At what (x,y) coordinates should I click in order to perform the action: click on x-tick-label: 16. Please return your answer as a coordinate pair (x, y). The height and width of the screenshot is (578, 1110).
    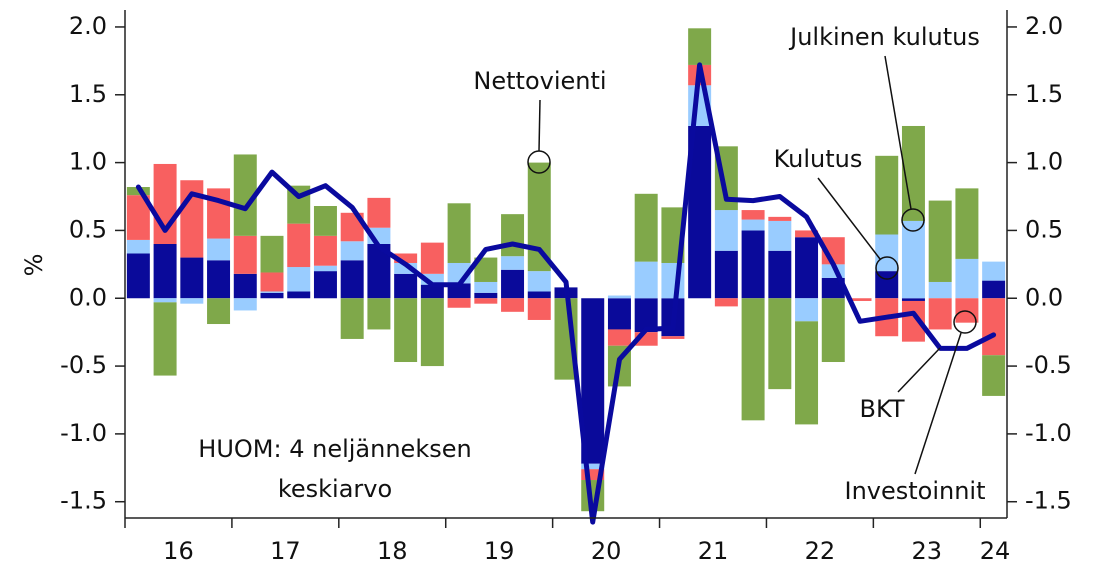
    Looking at the image, I should click on (178, 551).